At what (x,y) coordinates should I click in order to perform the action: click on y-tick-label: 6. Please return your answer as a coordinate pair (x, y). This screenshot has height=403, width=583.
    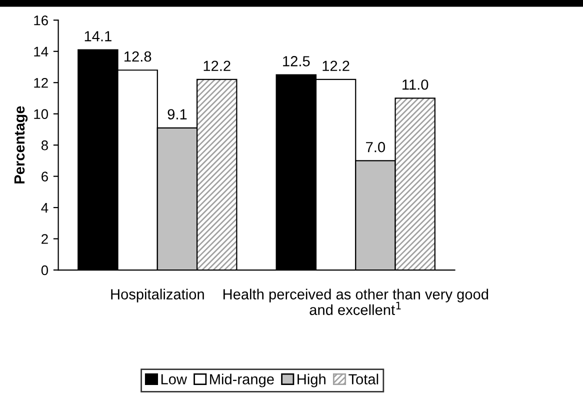
    Looking at the image, I should click on (45, 177).